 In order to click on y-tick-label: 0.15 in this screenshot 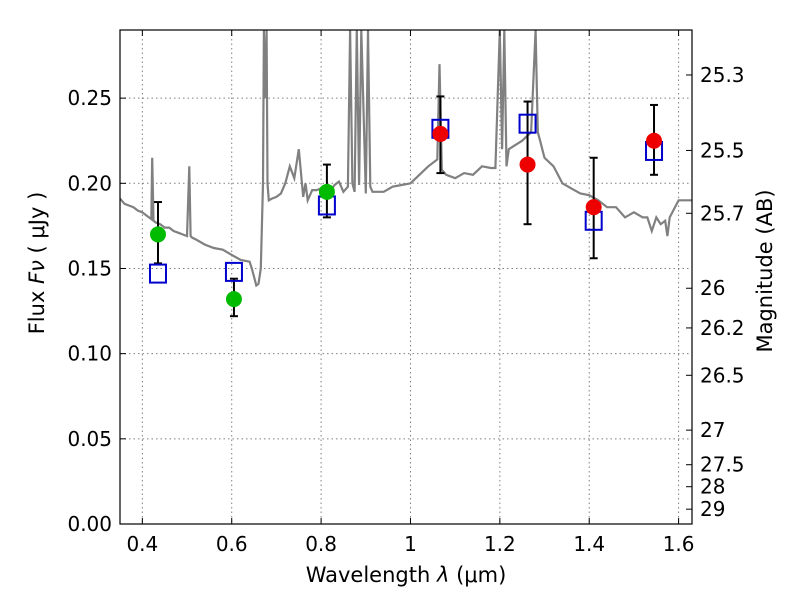, I will do `click(89, 268)`.